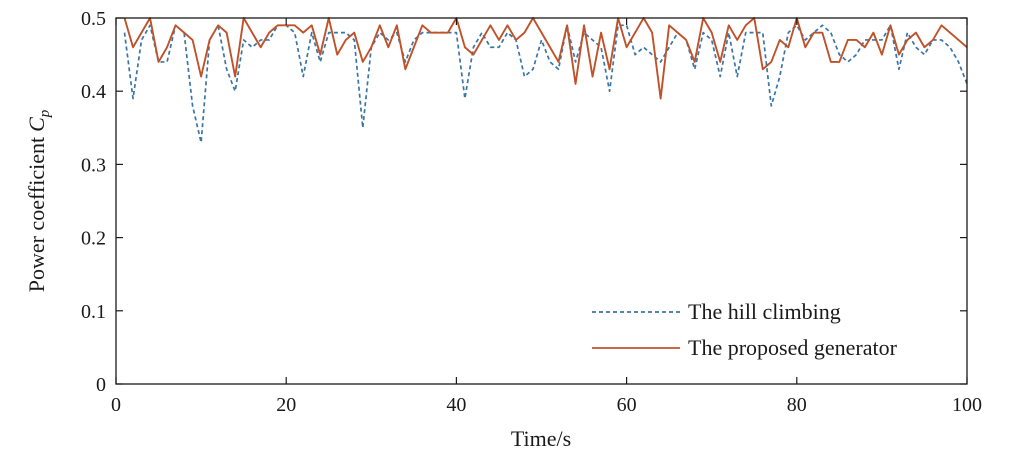 The width and height of the screenshot is (1025, 454). I want to click on x-tick-label: 0, so click(116, 405).